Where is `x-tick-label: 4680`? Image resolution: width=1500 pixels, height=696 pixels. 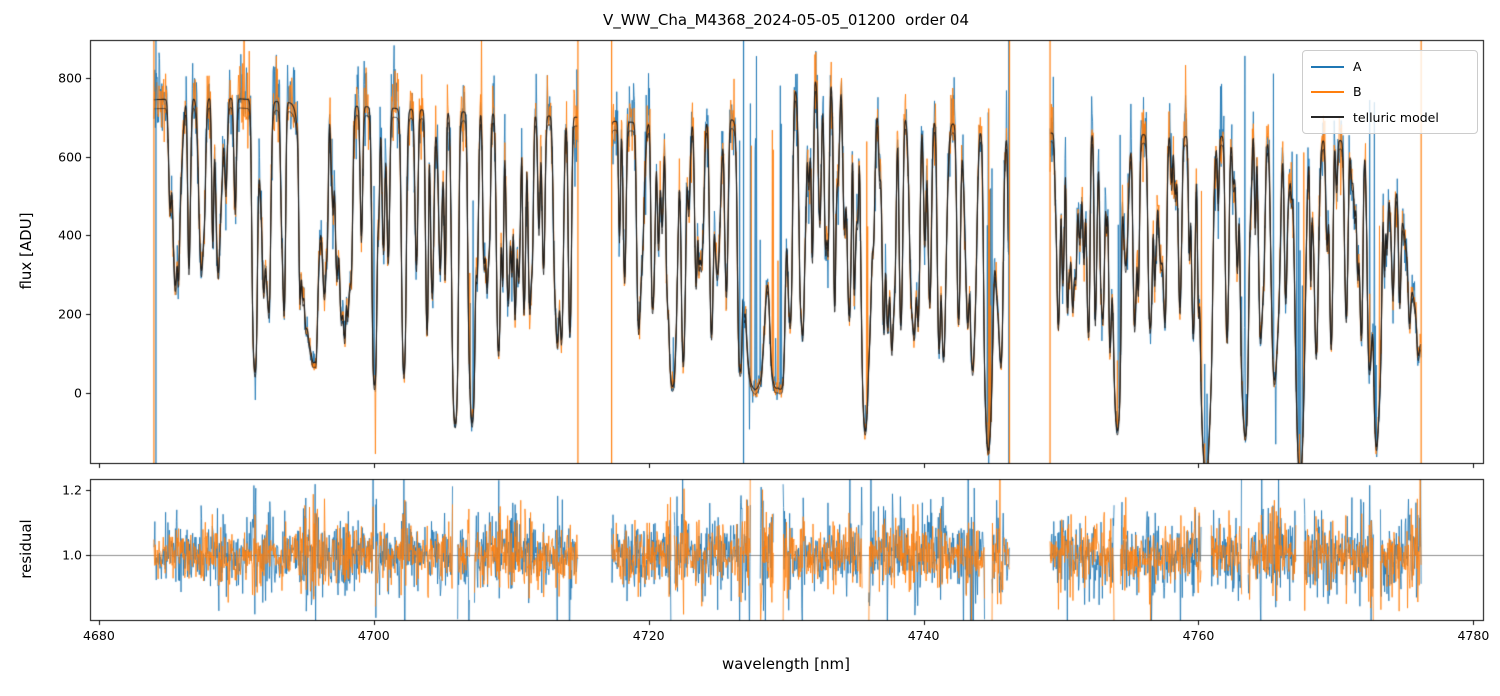 x-tick-label: 4680 is located at coordinates (99, 635).